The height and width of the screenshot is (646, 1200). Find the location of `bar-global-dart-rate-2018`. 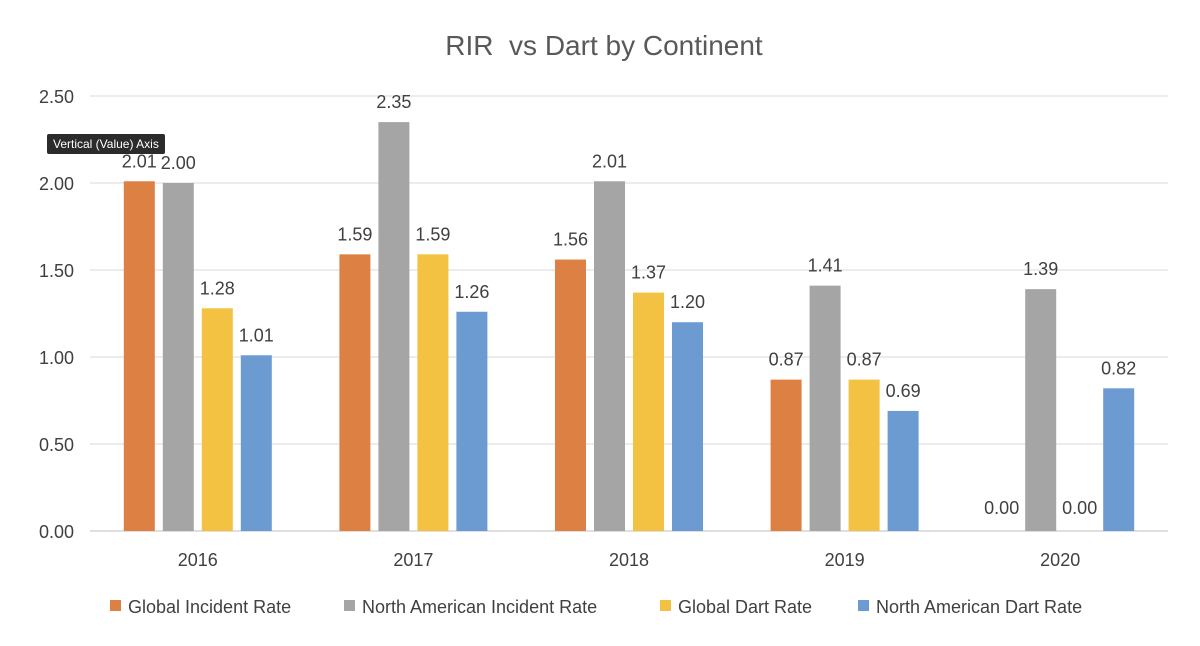

bar-global-dart-rate-2018 is located at coordinates (648, 411).